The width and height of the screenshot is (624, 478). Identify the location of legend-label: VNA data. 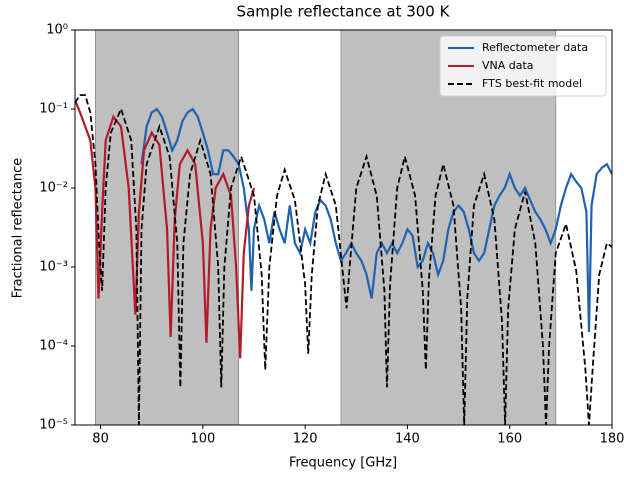
(508, 65).